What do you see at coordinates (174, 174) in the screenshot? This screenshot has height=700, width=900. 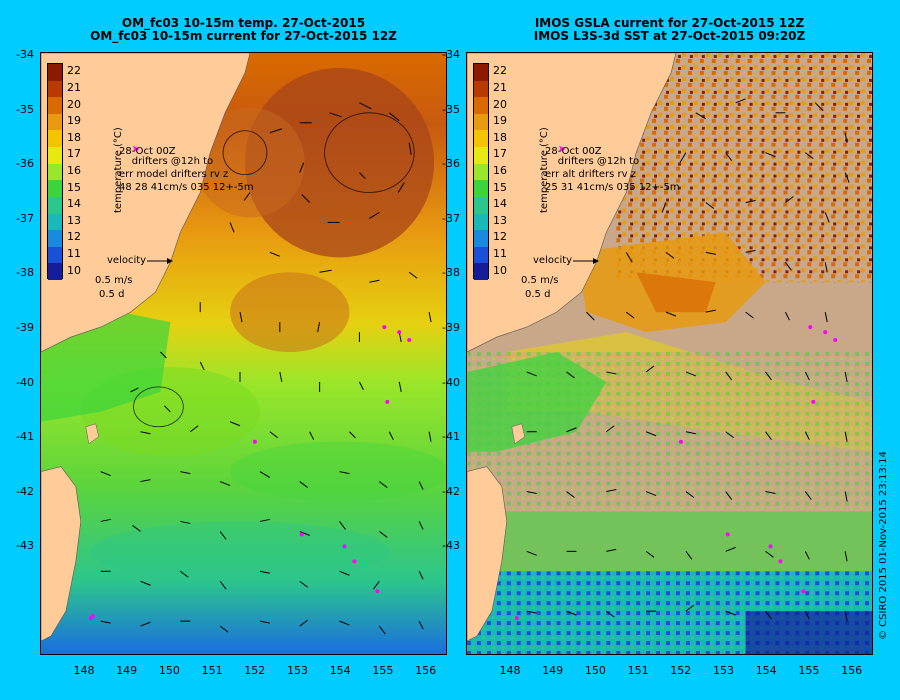 I see `left-err-label: err model drifters rv z` at bounding box center [174, 174].